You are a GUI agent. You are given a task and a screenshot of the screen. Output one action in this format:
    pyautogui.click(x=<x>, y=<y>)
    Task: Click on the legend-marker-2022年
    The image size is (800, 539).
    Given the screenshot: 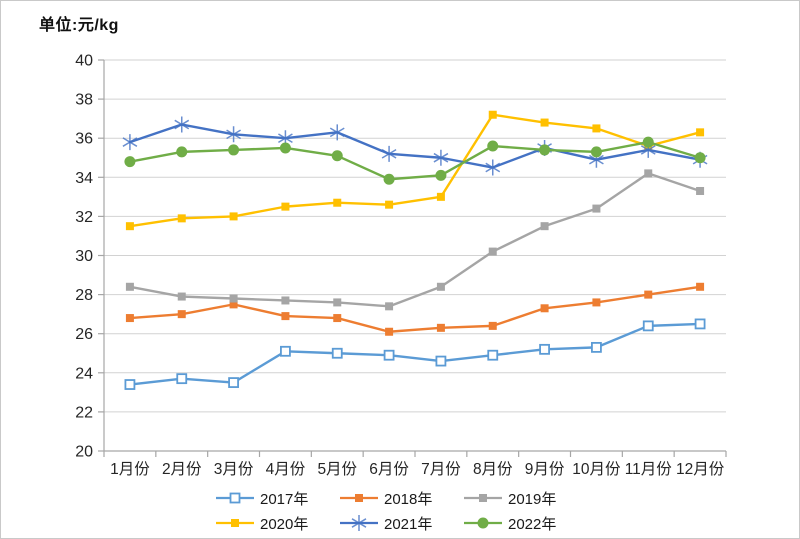 What is the action you would take?
    pyautogui.click(x=483, y=523)
    